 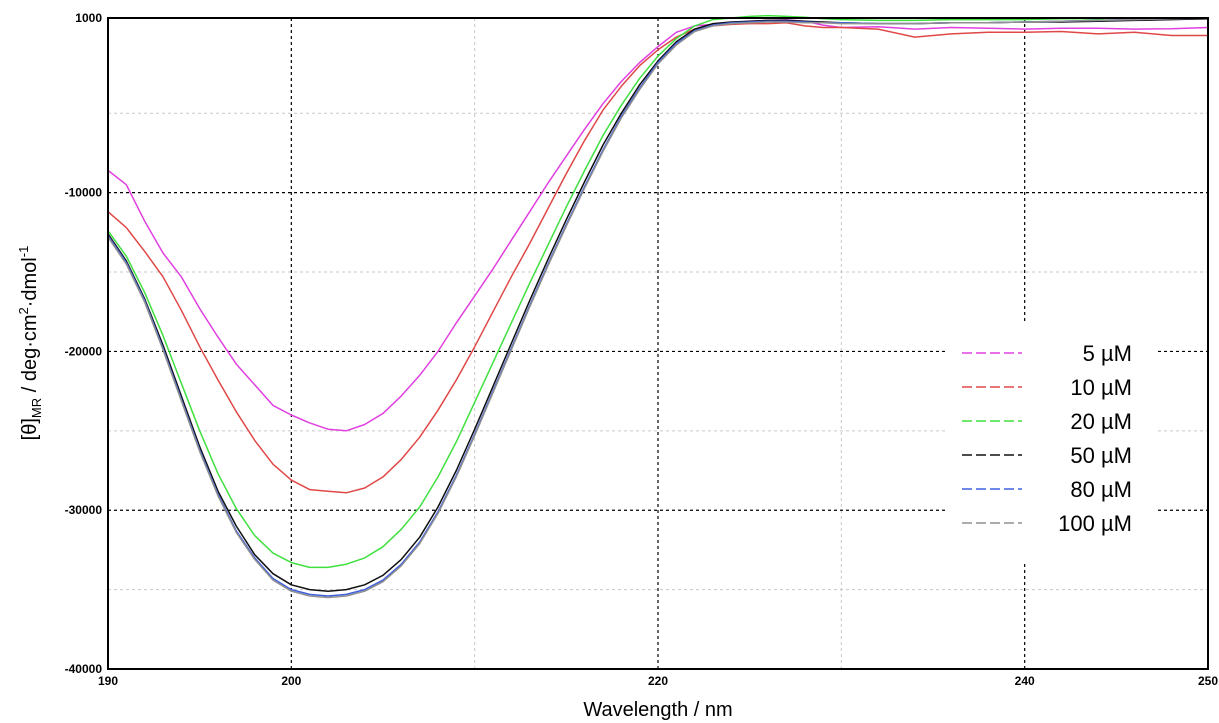 I want to click on y-axis-title-subscript: MR, so click(x=36, y=408).